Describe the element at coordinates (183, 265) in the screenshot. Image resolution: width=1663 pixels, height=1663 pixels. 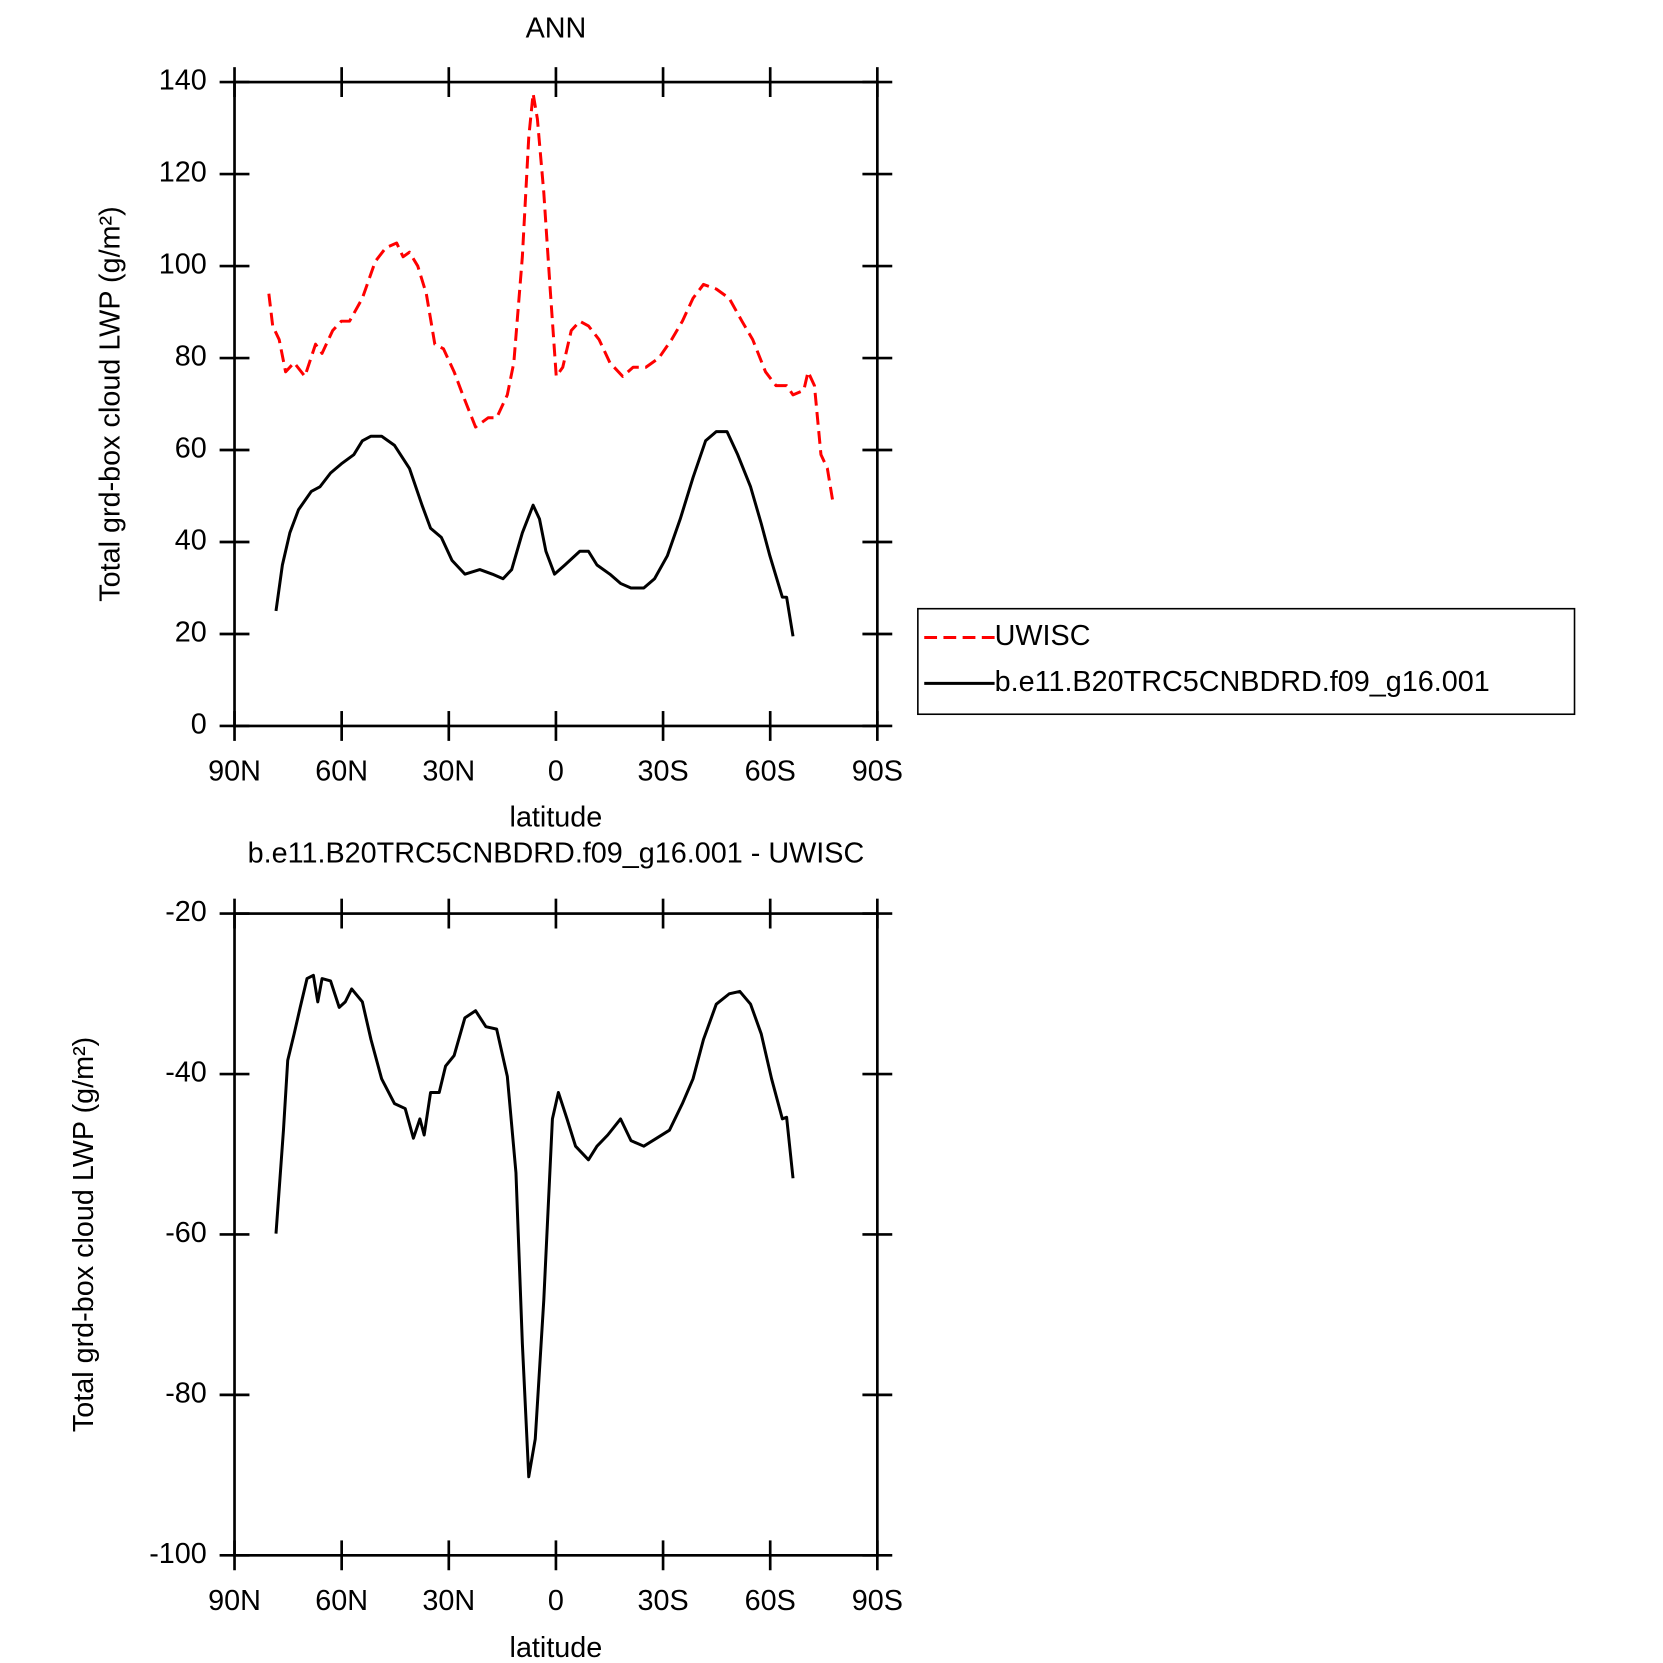
I see `y-tick-label: 100` at that location.